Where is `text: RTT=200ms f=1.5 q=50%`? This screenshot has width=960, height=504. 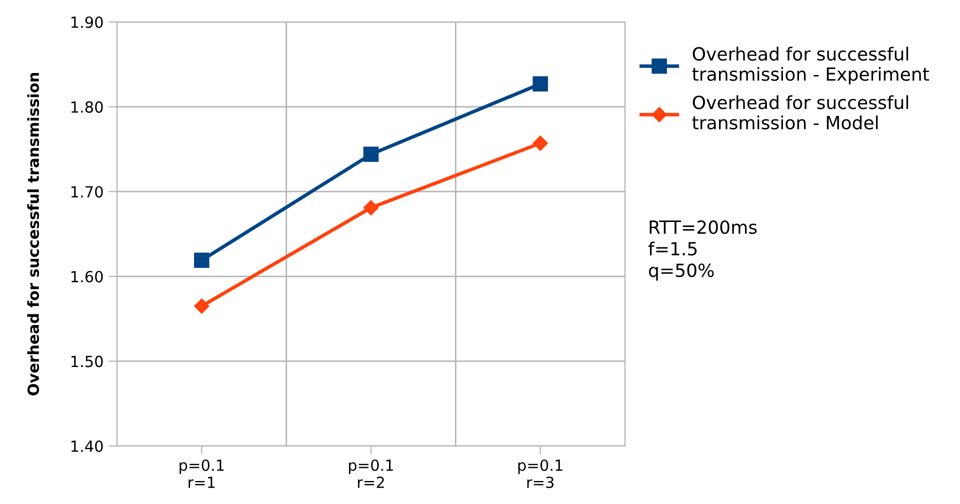
text: RTT=200ms f=1.5 q=50% is located at coordinates (702, 250).